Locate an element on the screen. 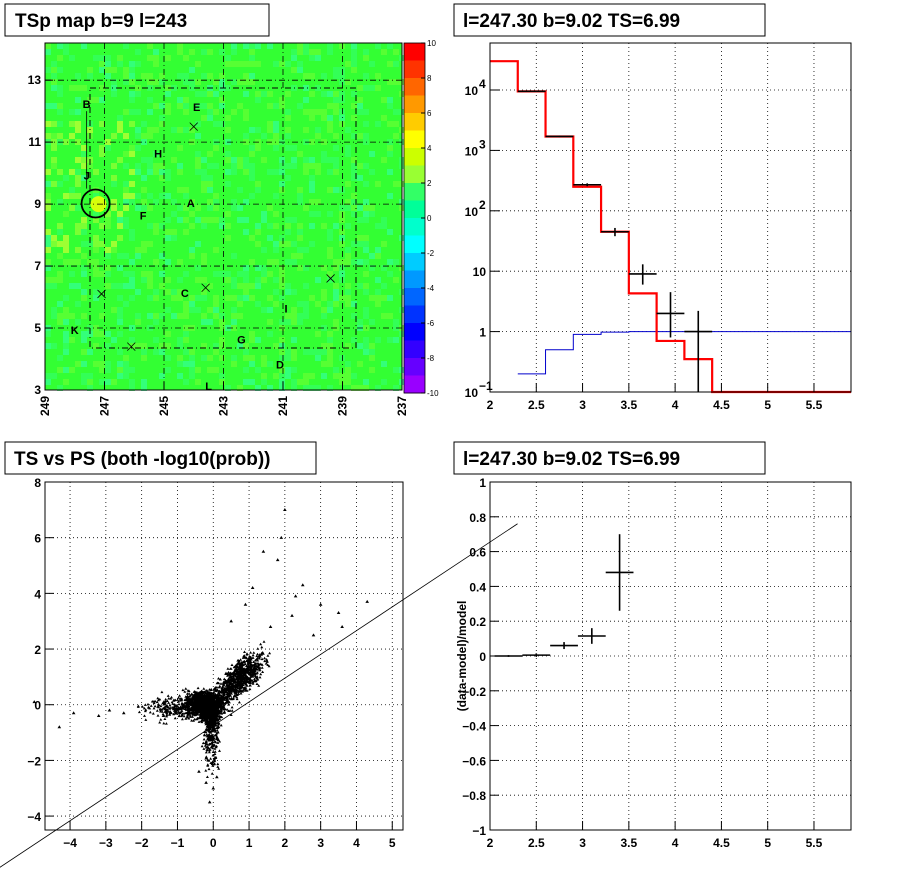 The image size is (898, 875). scatter-xtick-label: −1 is located at coordinates (178, 843).